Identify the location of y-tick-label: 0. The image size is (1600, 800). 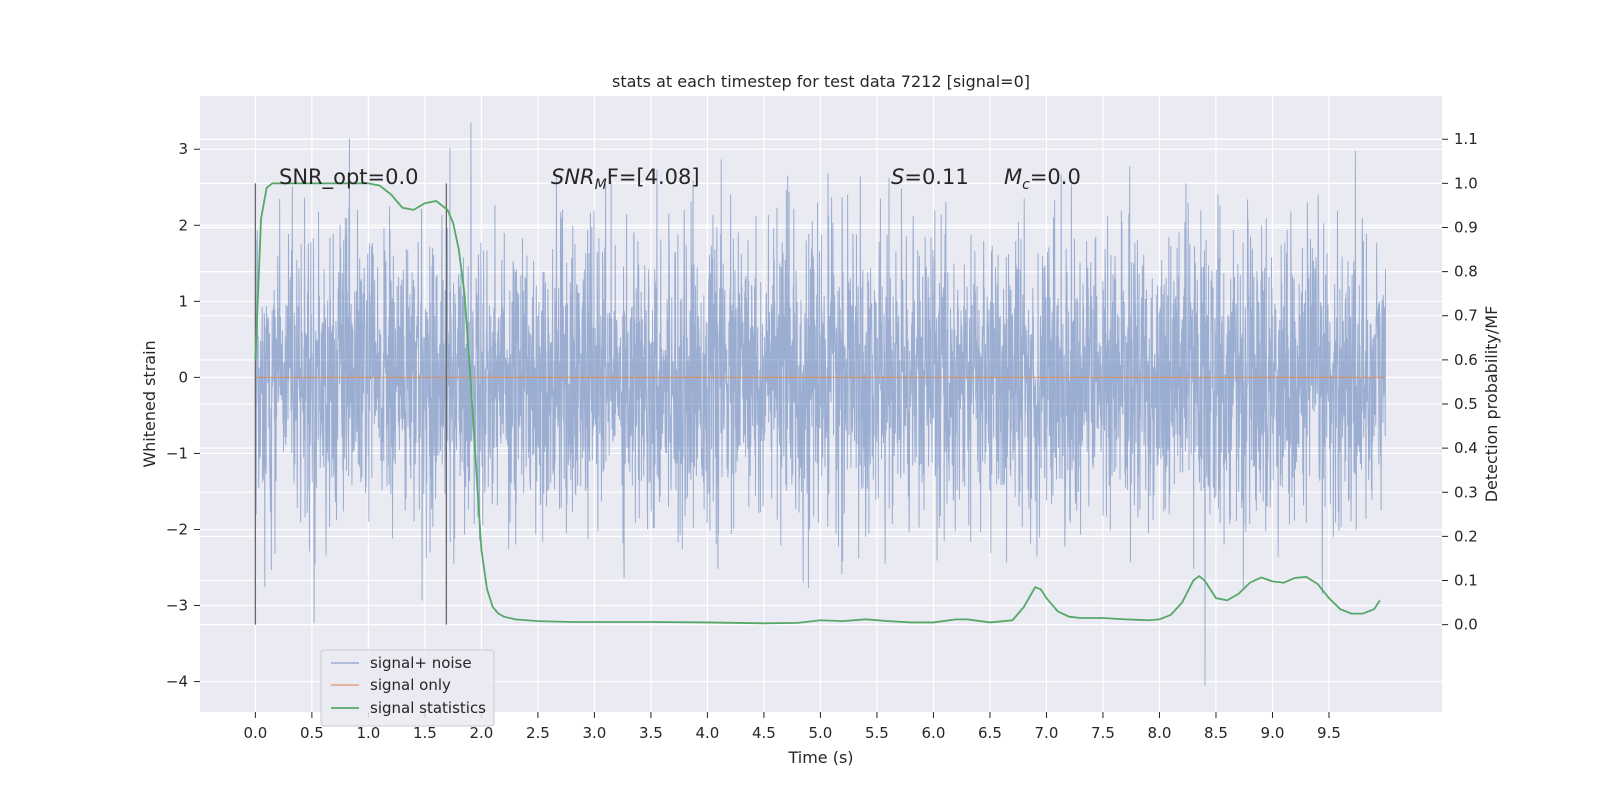
(183, 377).